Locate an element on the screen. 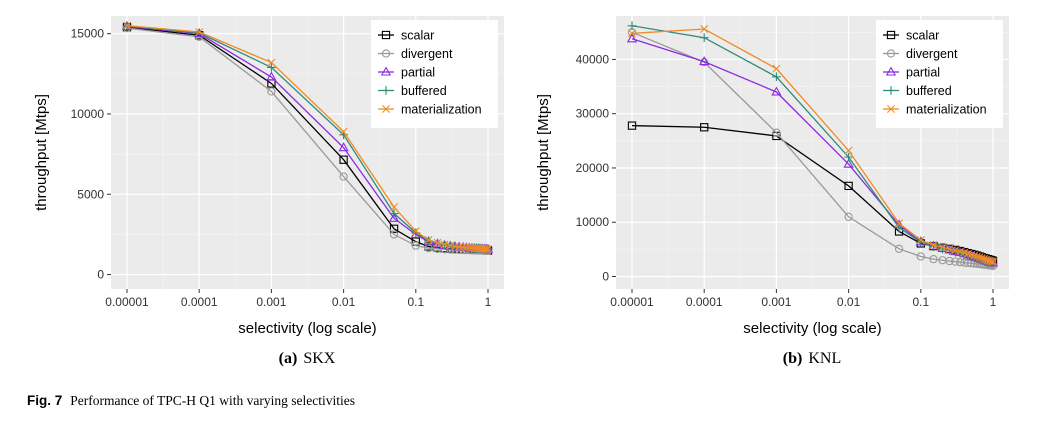 The image size is (1053, 430). x-tick-label: 0.01 is located at coordinates (344, 302).